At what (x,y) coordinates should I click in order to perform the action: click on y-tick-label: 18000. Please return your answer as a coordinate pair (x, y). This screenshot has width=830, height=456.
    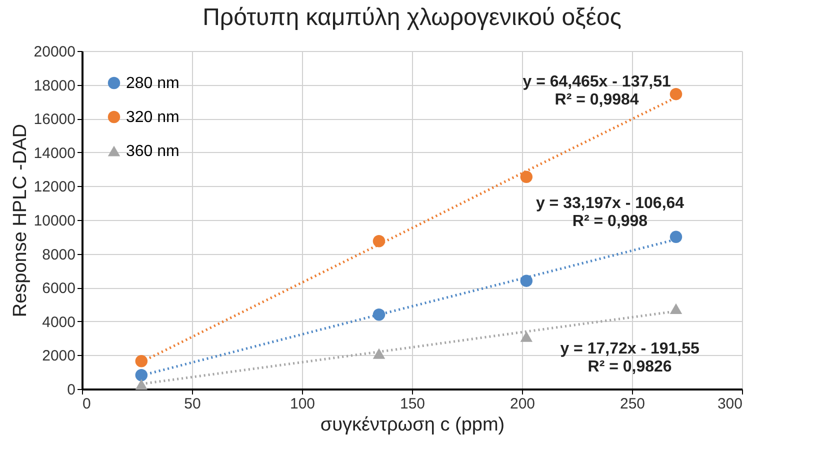
    Looking at the image, I should click on (55, 85).